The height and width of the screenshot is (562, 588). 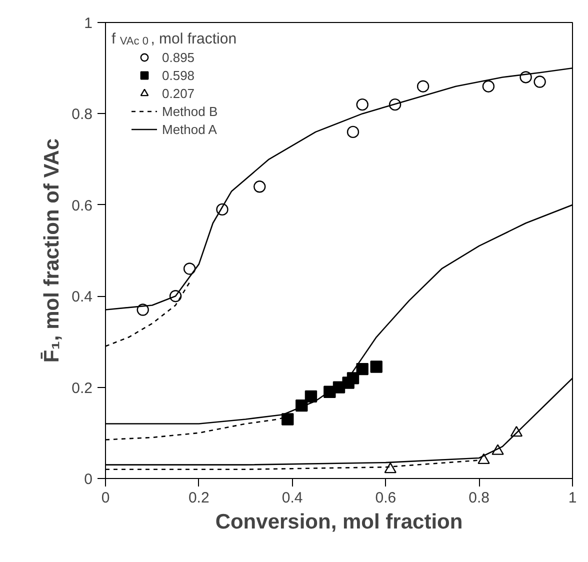 I want to click on y-tick-label: 0.6, so click(x=82, y=205).